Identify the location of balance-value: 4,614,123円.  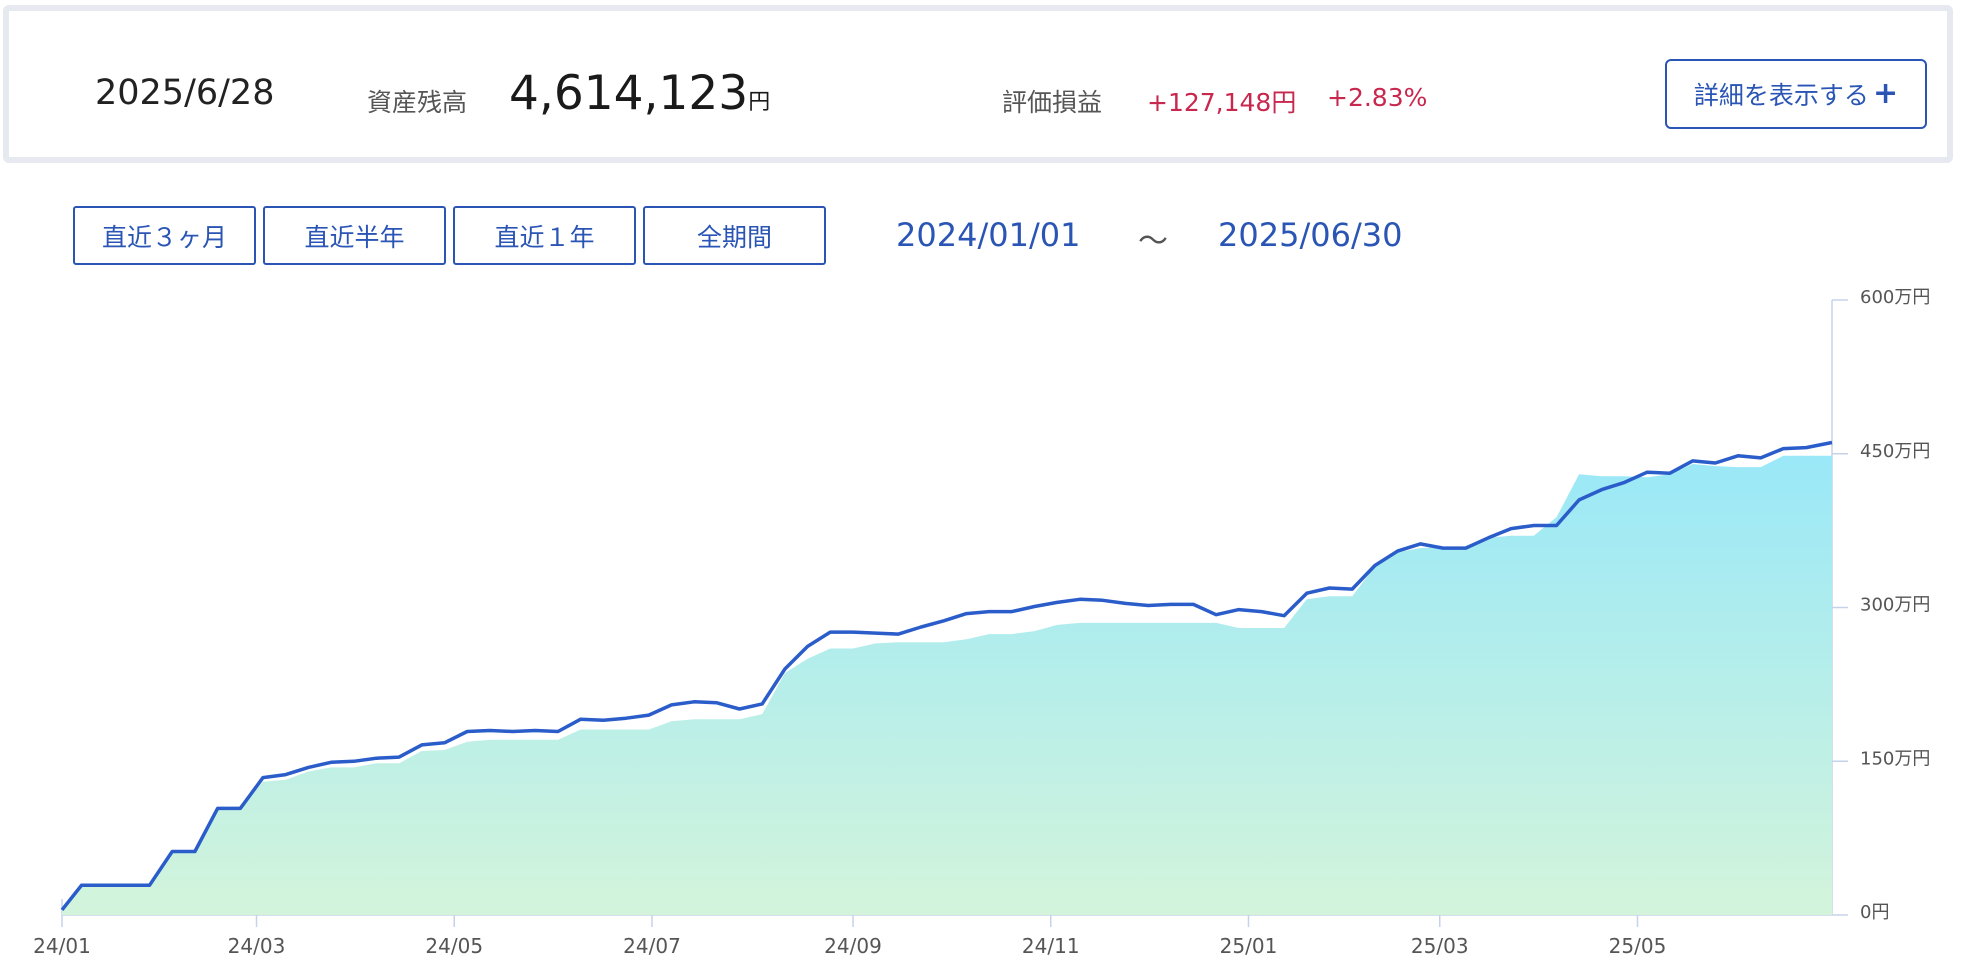
(639, 93).